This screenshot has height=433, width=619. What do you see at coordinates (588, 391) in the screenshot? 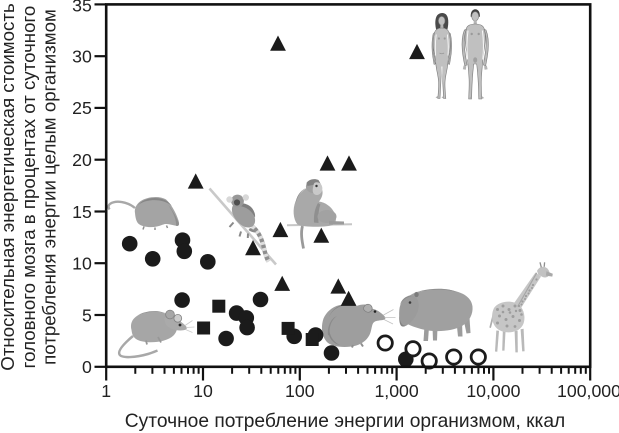
I see `svg-text: 100,000` at bounding box center [588, 391].